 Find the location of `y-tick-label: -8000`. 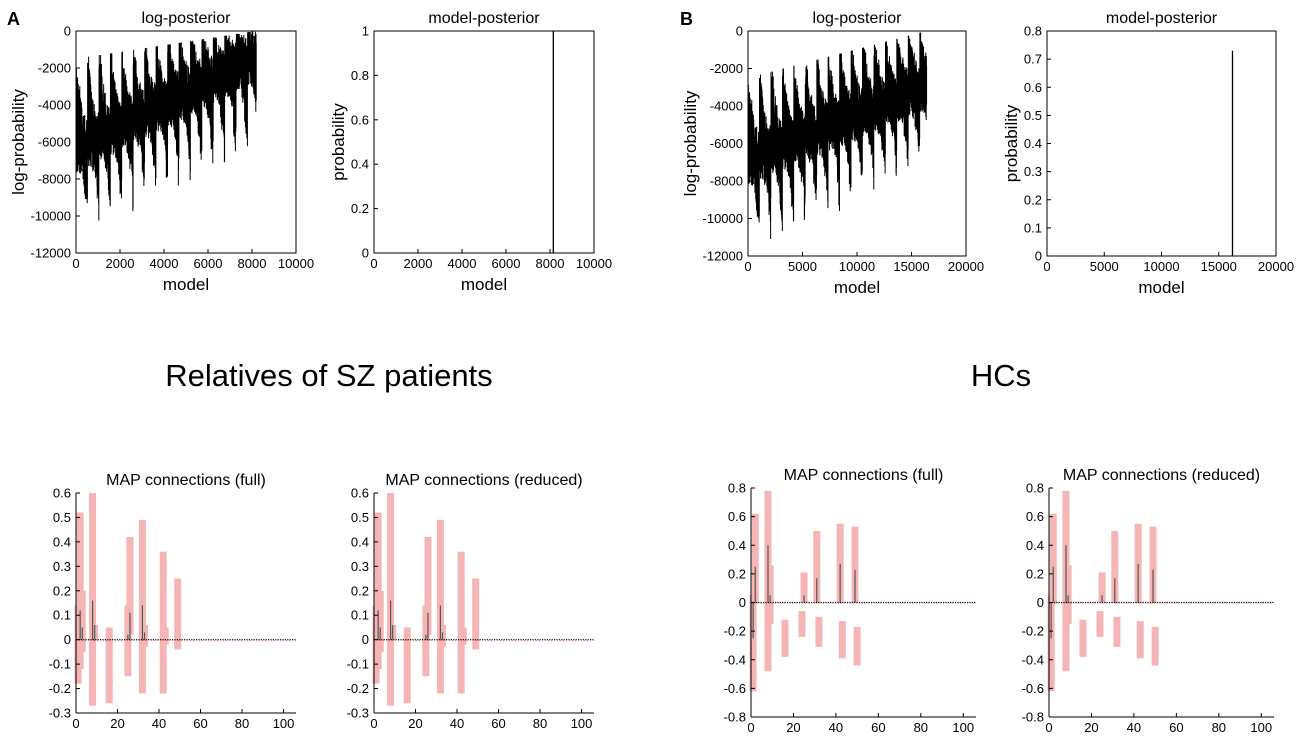

y-tick-label: -8000 is located at coordinates (726, 181).